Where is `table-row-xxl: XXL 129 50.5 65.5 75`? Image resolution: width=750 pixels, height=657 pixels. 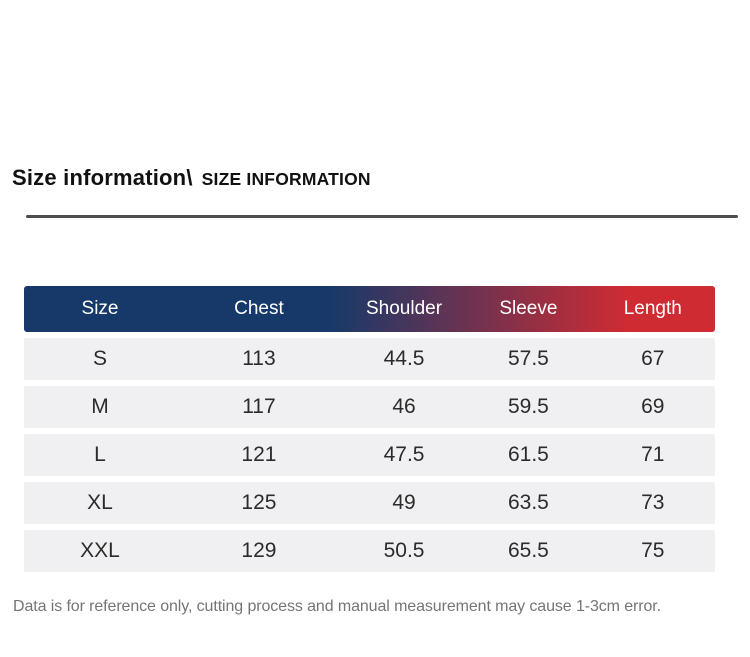
table-row-xxl: XXL 129 50.5 65.5 75 is located at coordinates (369, 551).